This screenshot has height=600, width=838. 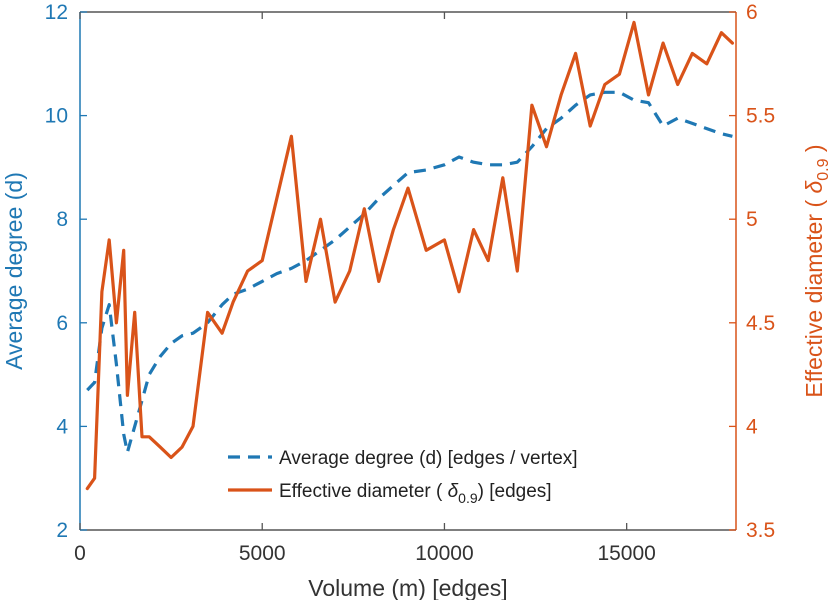 I want to click on x-axis-label: Volume (m) [edges], so click(x=407, y=587).